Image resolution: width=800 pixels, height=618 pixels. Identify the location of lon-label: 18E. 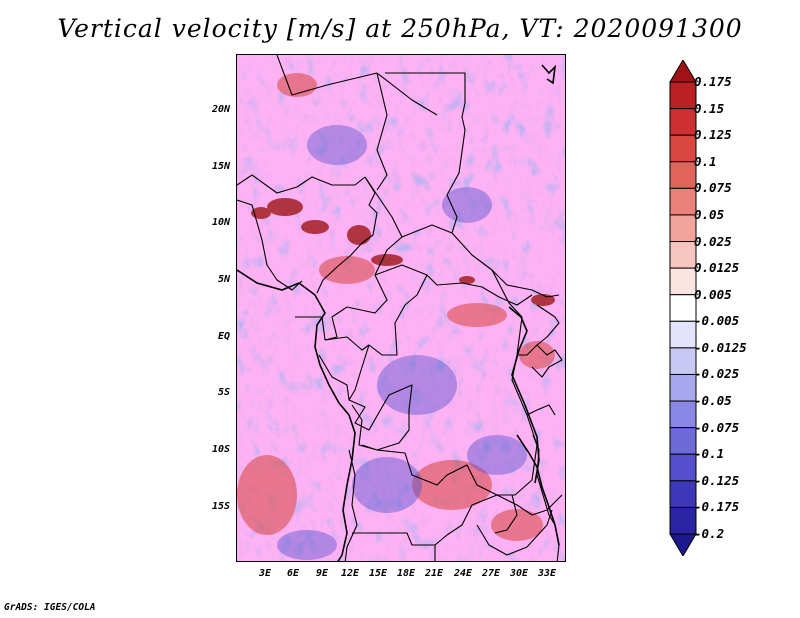
(406, 573).